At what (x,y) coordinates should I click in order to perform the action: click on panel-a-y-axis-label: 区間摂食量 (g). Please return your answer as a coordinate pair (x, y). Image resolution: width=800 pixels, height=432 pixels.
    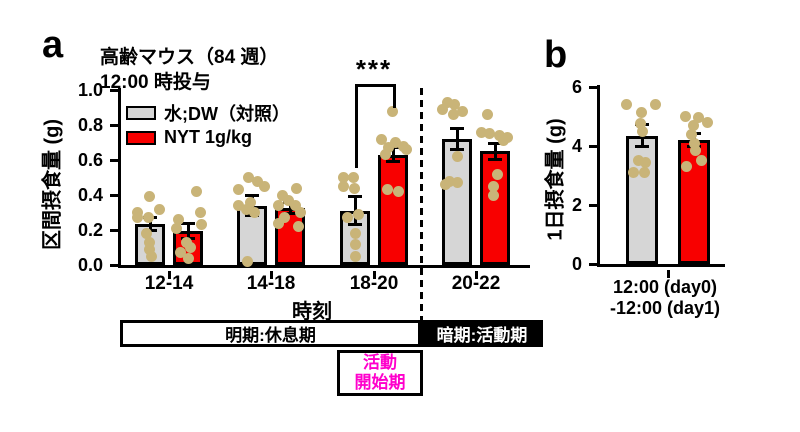
    Looking at the image, I should click on (52, 184).